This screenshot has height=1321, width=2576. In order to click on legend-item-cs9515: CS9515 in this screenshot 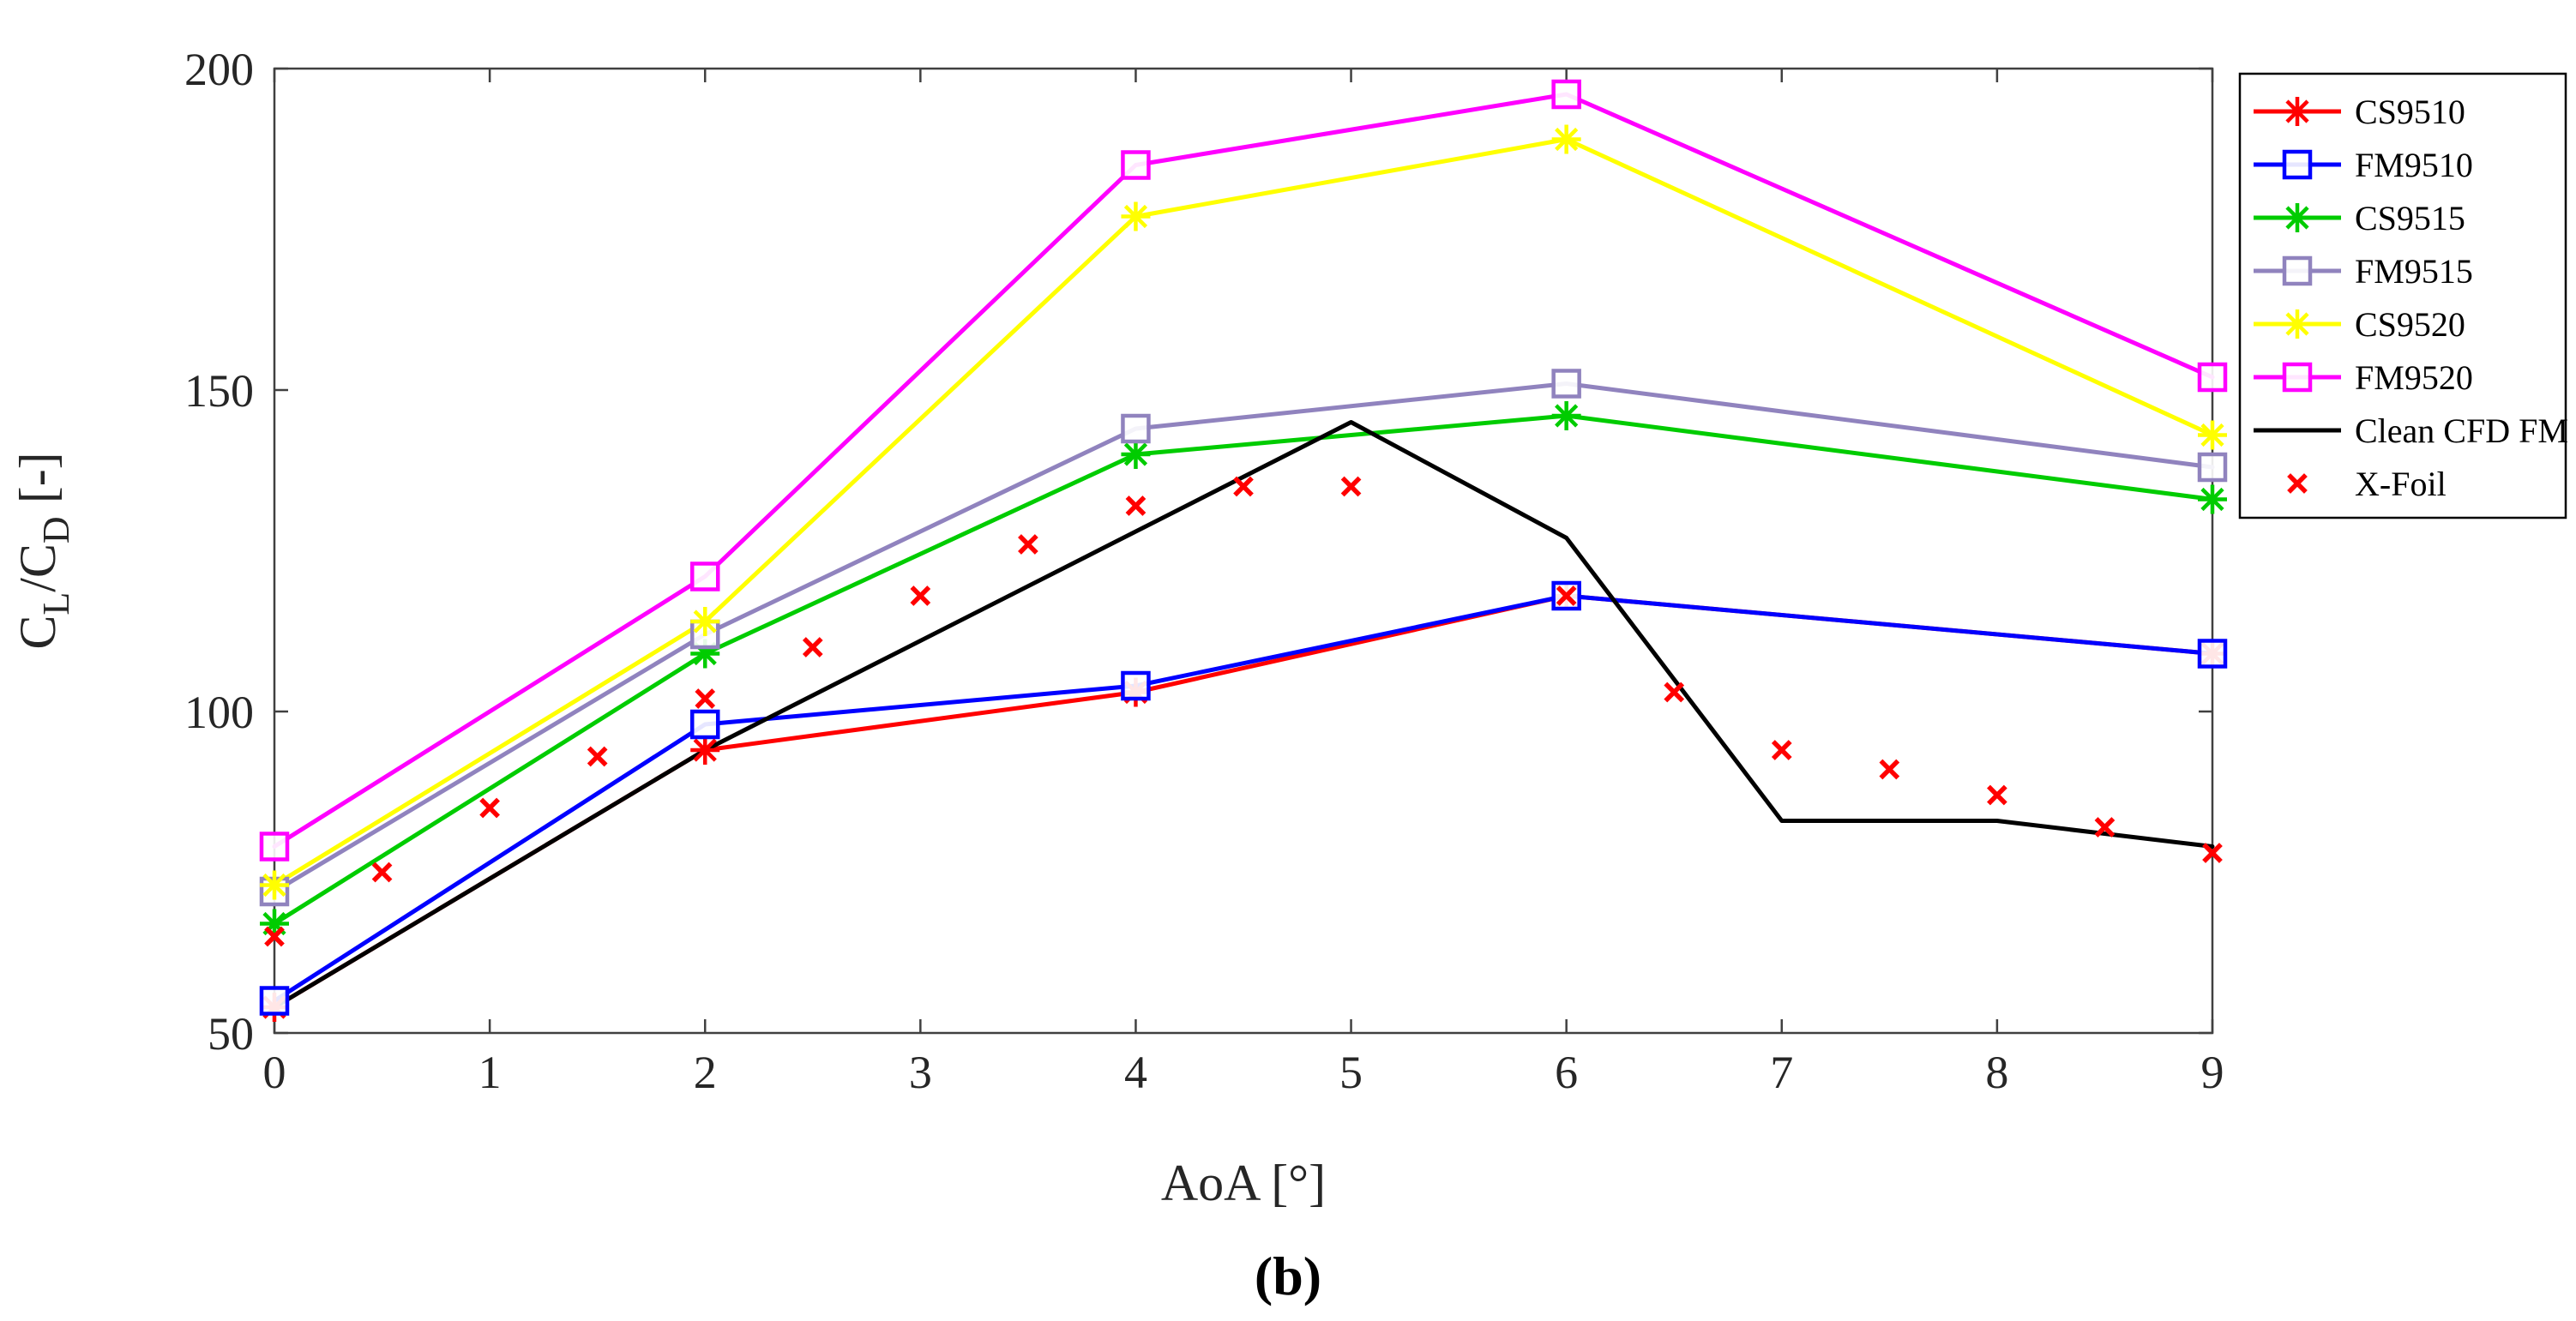, I will do `click(2359, 218)`.